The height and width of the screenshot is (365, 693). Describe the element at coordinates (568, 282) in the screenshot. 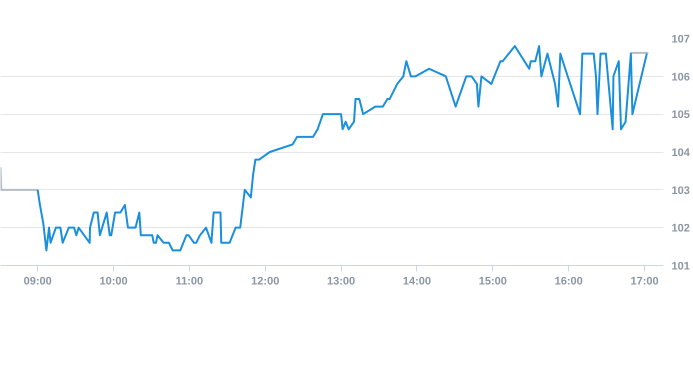

I see `x-tick-label: 16:00` at that location.